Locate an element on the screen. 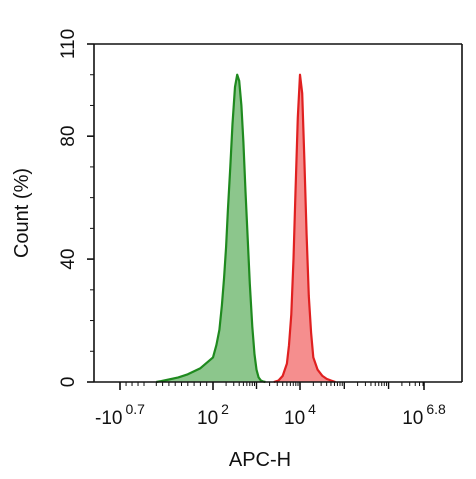 This screenshot has height=479, width=476. x-tick-label: 10 6.8 is located at coordinates (424, 415).